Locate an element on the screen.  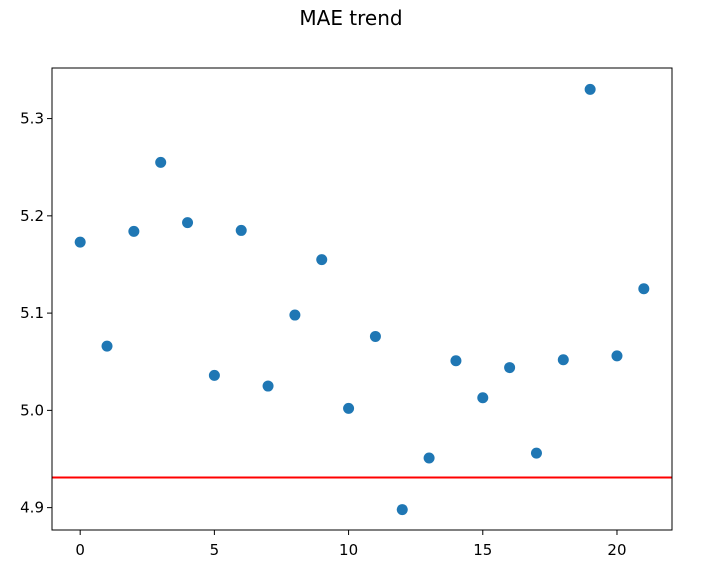
y-tick-label: 5.1 is located at coordinates (32, 313).